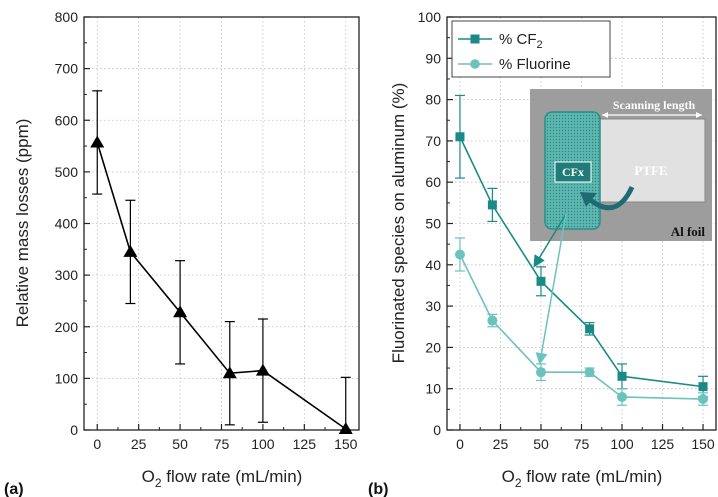  Describe the element at coordinates (67, 69) in the screenshot. I see `a-ytick-label-7: 700` at that location.